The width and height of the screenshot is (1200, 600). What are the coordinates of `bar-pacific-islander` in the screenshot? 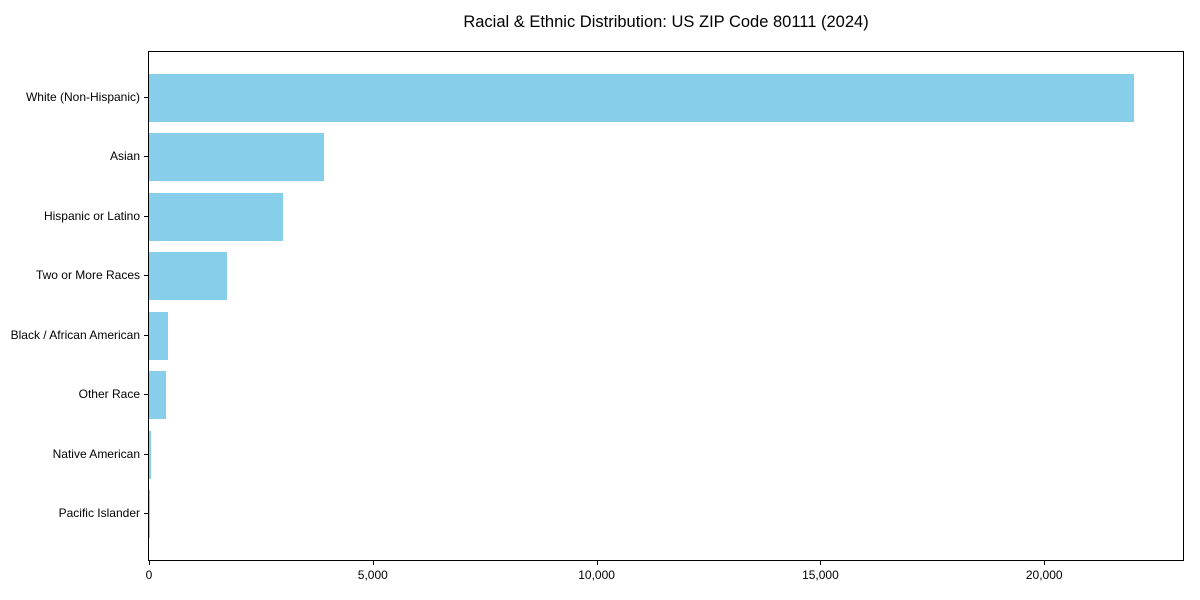 It's located at (149, 514).